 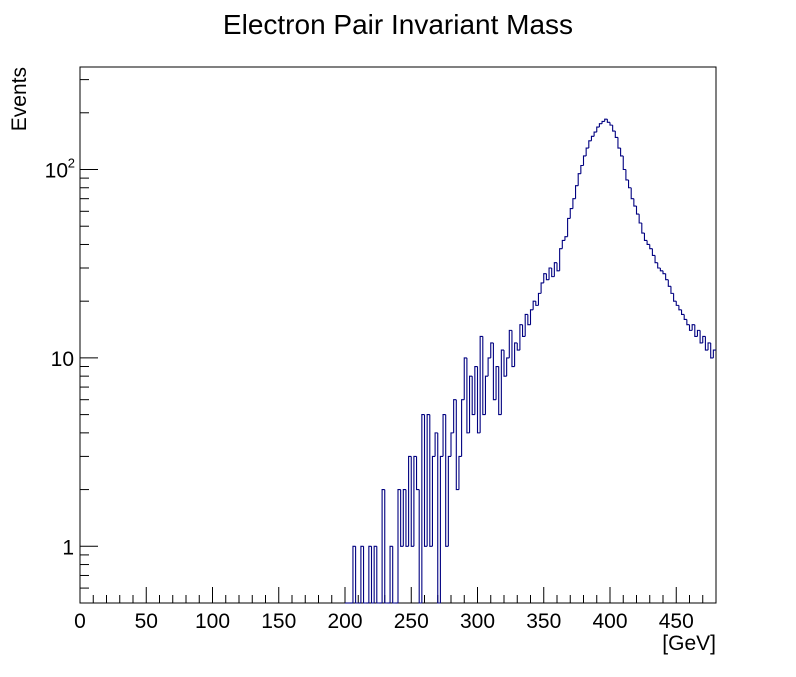 I want to click on x-tick-label: 100, so click(x=212, y=621).